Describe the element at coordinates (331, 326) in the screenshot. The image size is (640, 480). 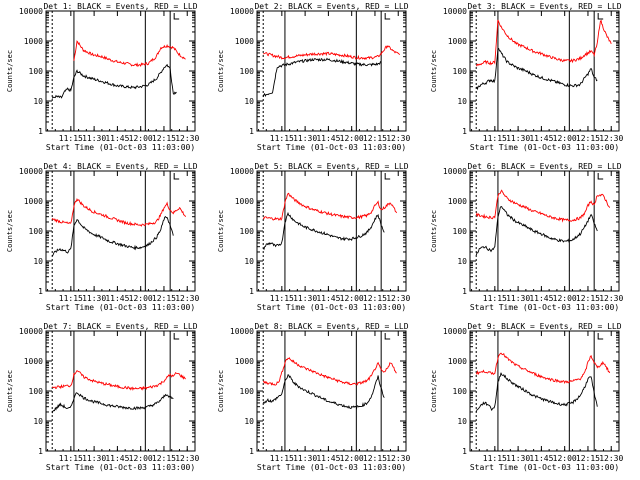
I see `panel-title: Det 8: BLACK = Events, RED = LLD` at that location.